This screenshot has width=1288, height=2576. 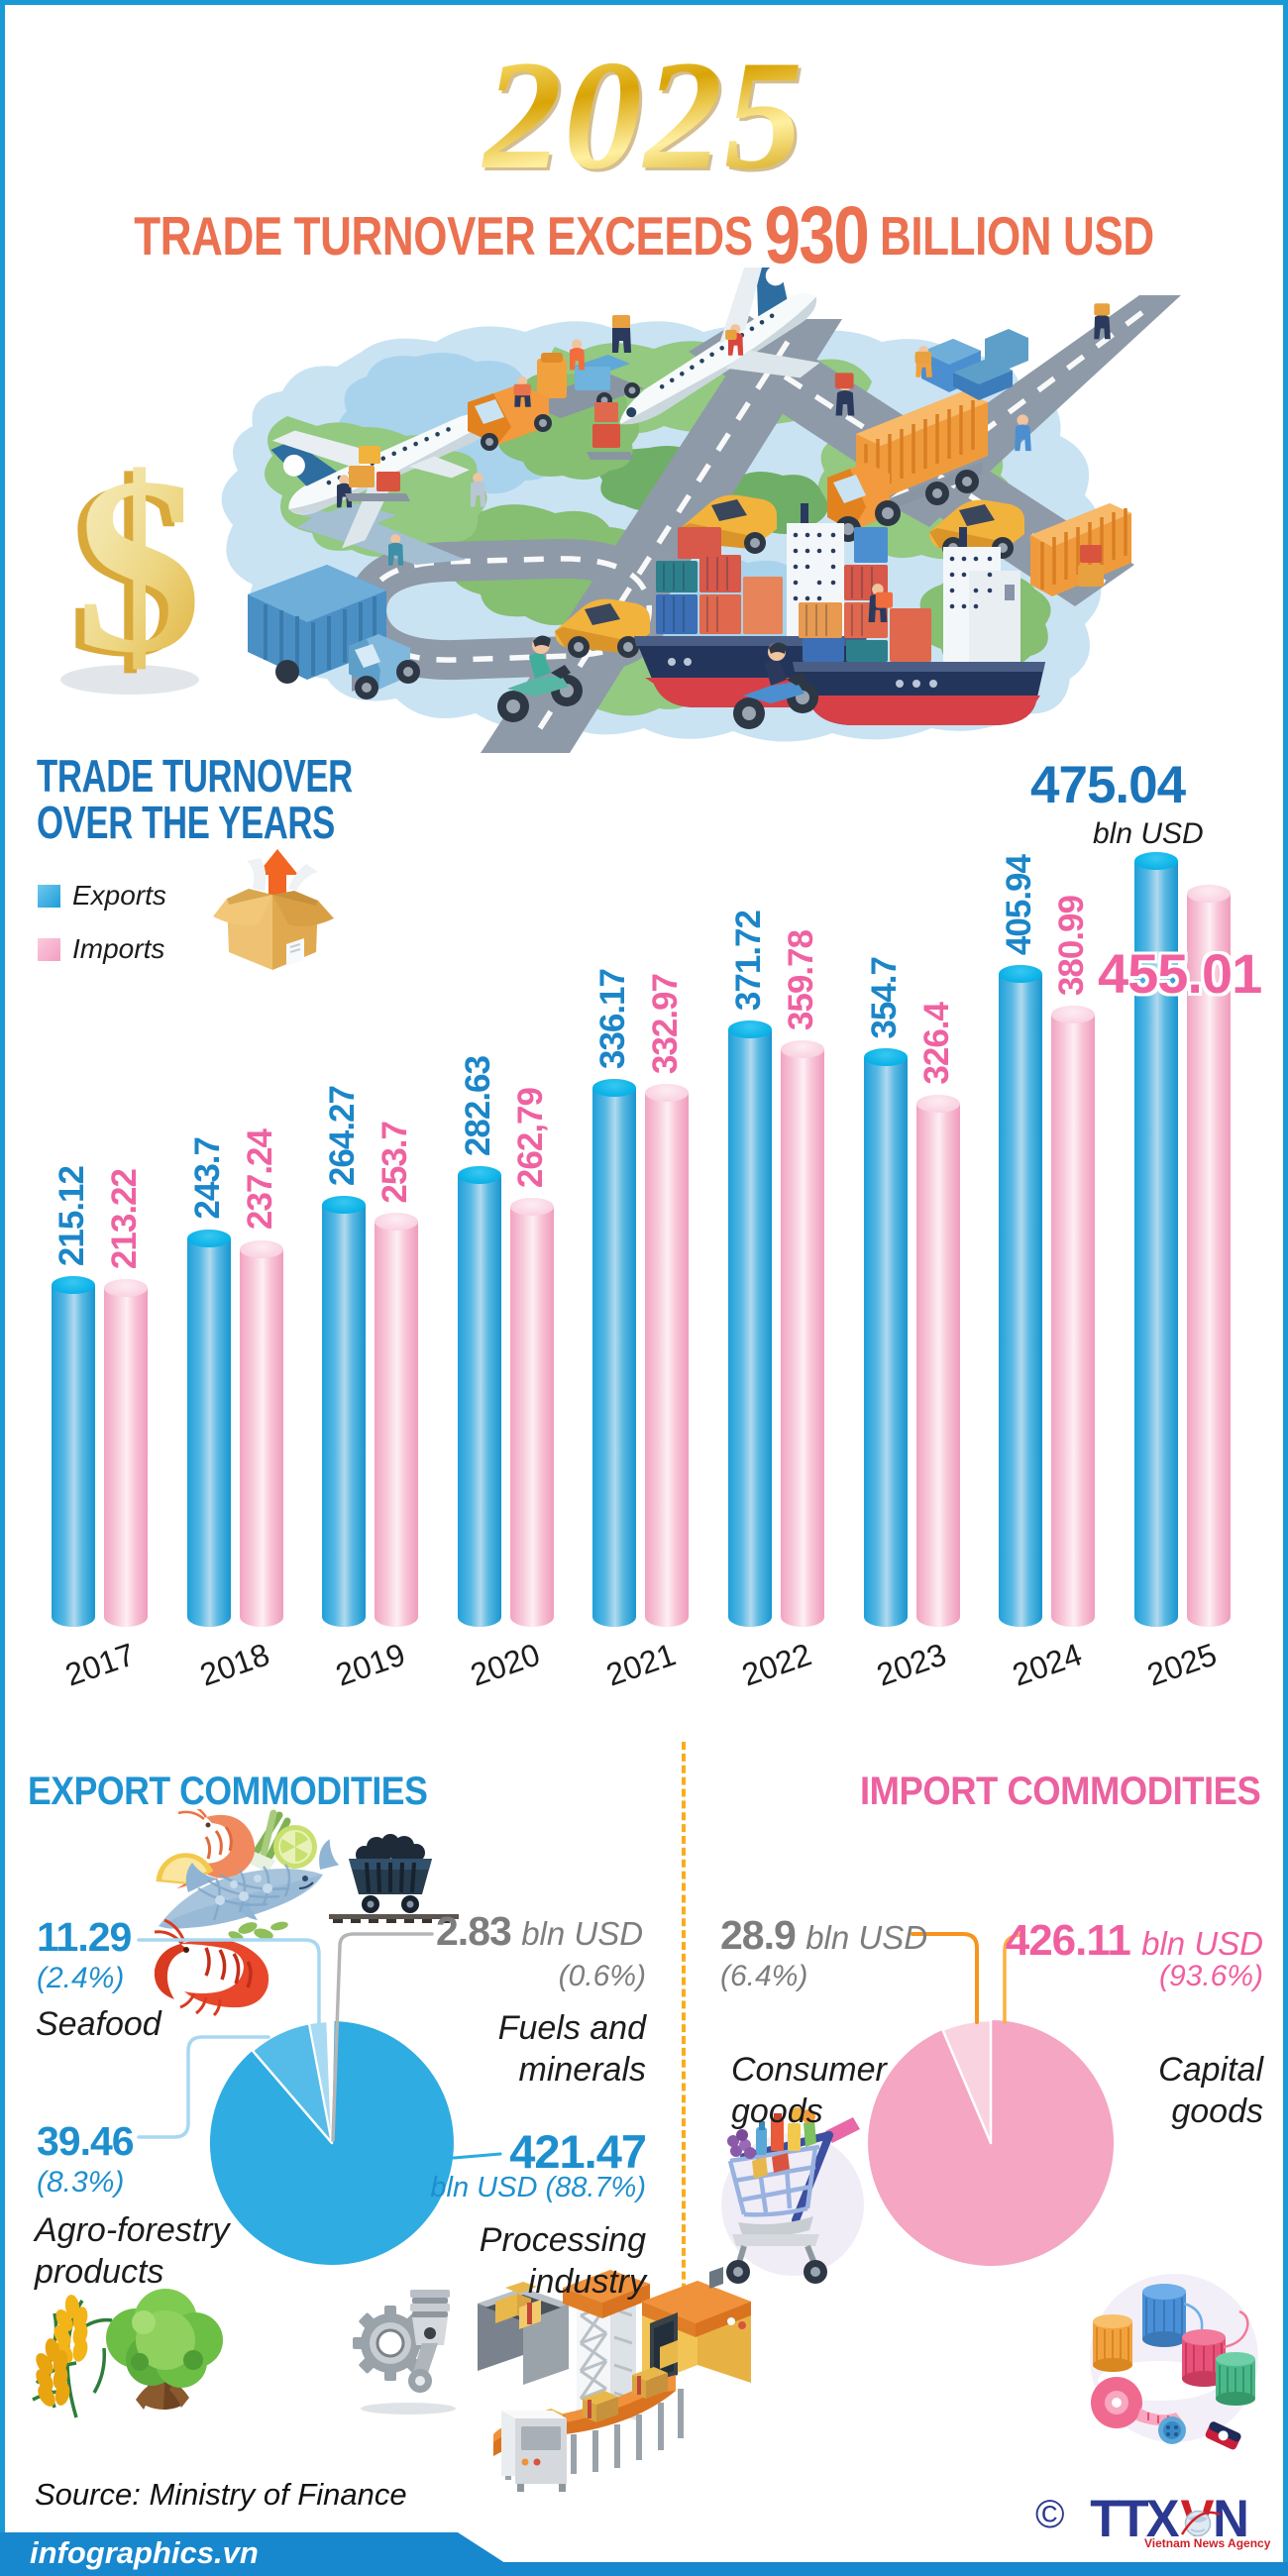 What do you see at coordinates (1229, 2519) in the screenshot?
I see `svg-text: N` at bounding box center [1229, 2519].